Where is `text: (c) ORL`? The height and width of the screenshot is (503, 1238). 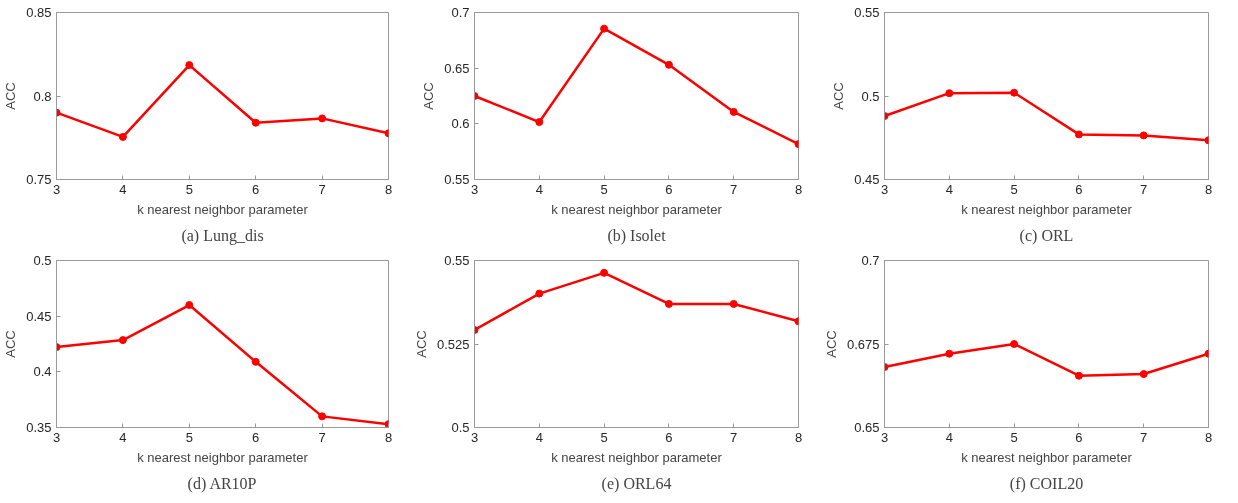 text: (c) ORL is located at coordinates (1046, 235).